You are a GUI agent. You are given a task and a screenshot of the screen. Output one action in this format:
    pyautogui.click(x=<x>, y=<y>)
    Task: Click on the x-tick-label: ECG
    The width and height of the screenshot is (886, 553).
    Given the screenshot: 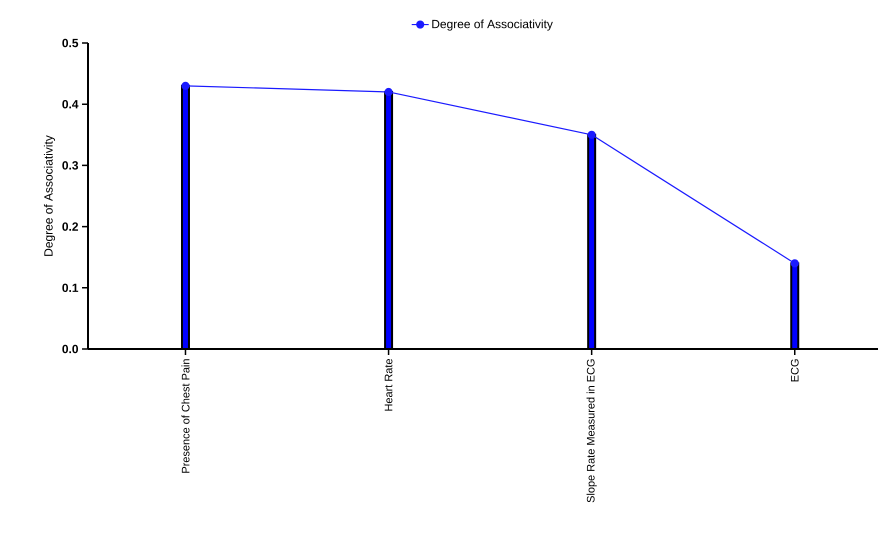 What is the action you would take?
    pyautogui.click(x=794, y=370)
    